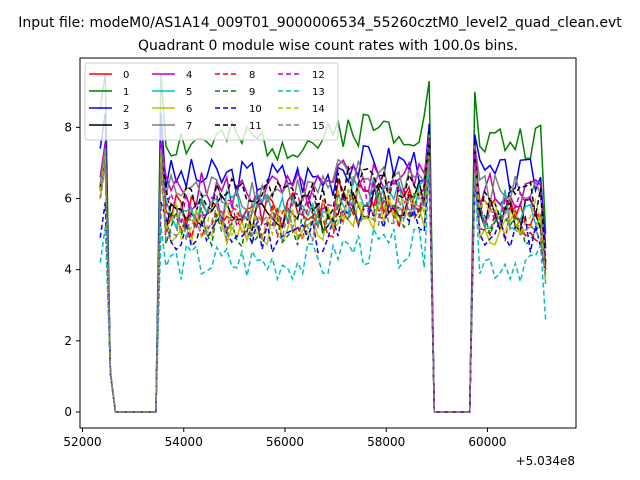  I want to click on x-tick-label: 60000, so click(487, 442).